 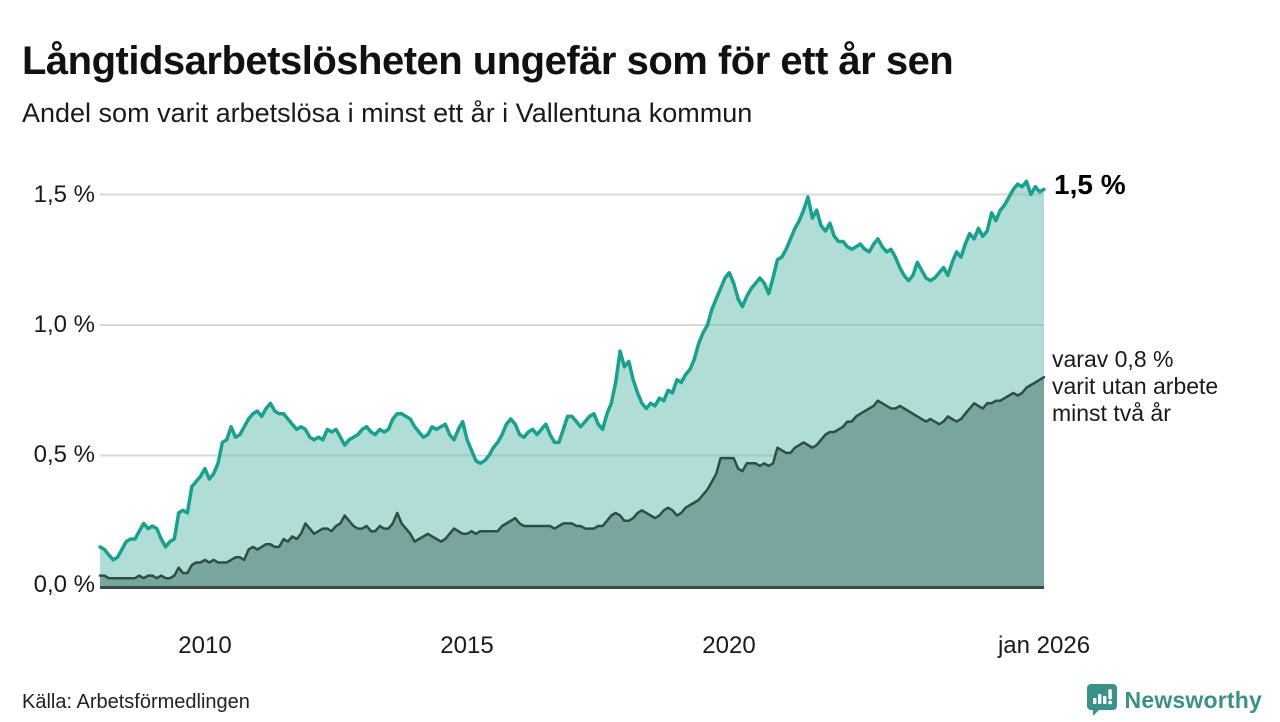 What do you see at coordinates (205, 645) in the screenshot?
I see `x-axis-label: 2010` at bounding box center [205, 645].